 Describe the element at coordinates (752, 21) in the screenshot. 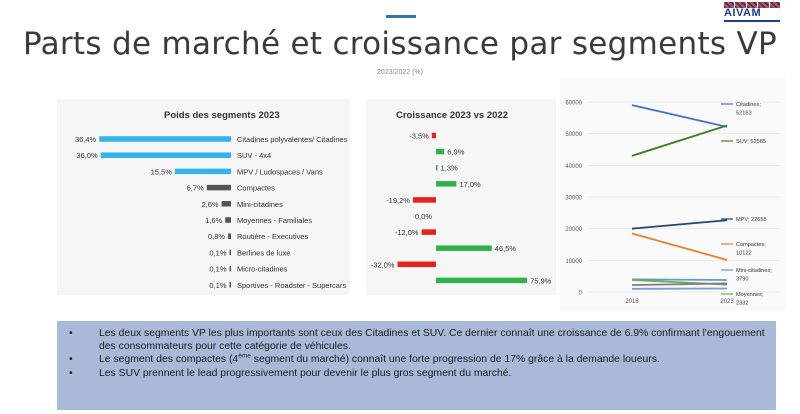

I see `logo-underline` at that location.